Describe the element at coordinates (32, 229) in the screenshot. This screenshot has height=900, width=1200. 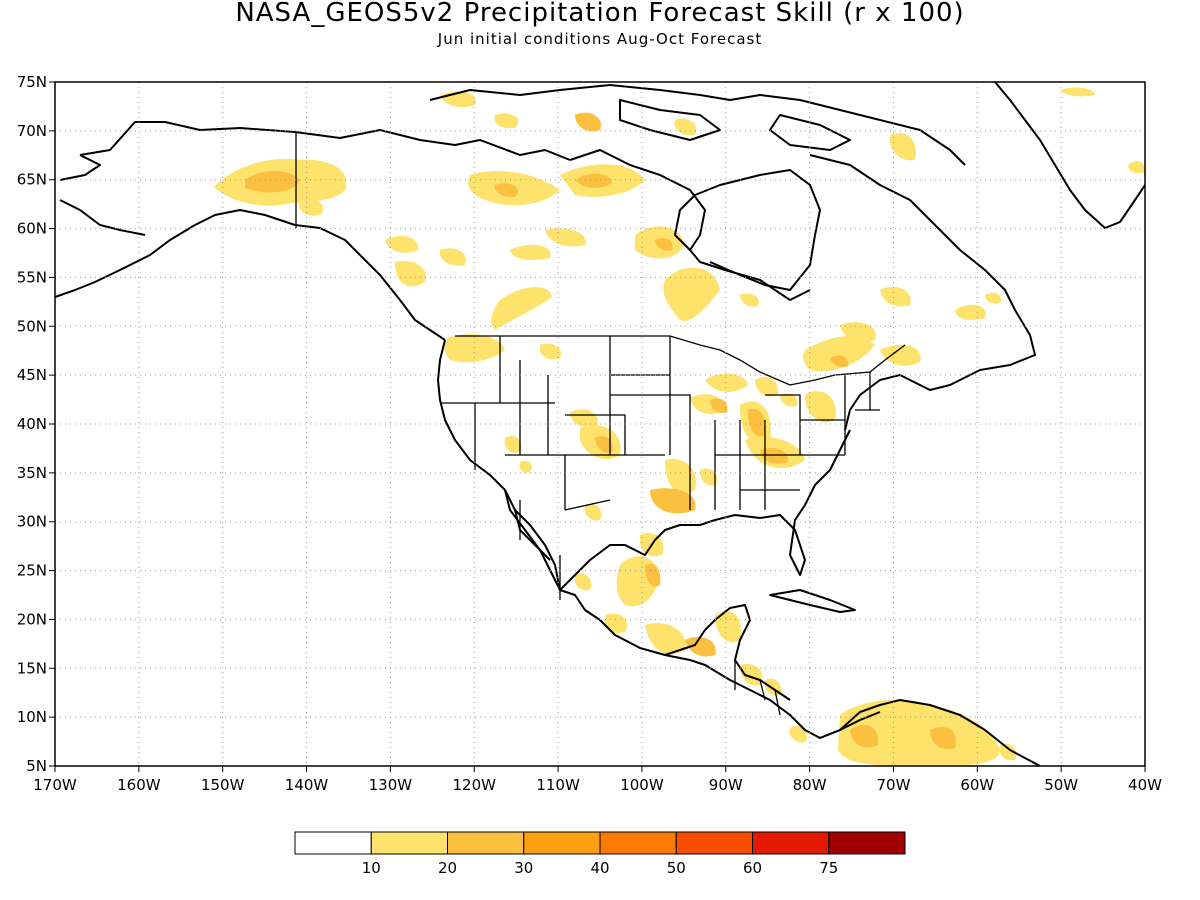
I see `lat-tick-label: 60N` at that location.